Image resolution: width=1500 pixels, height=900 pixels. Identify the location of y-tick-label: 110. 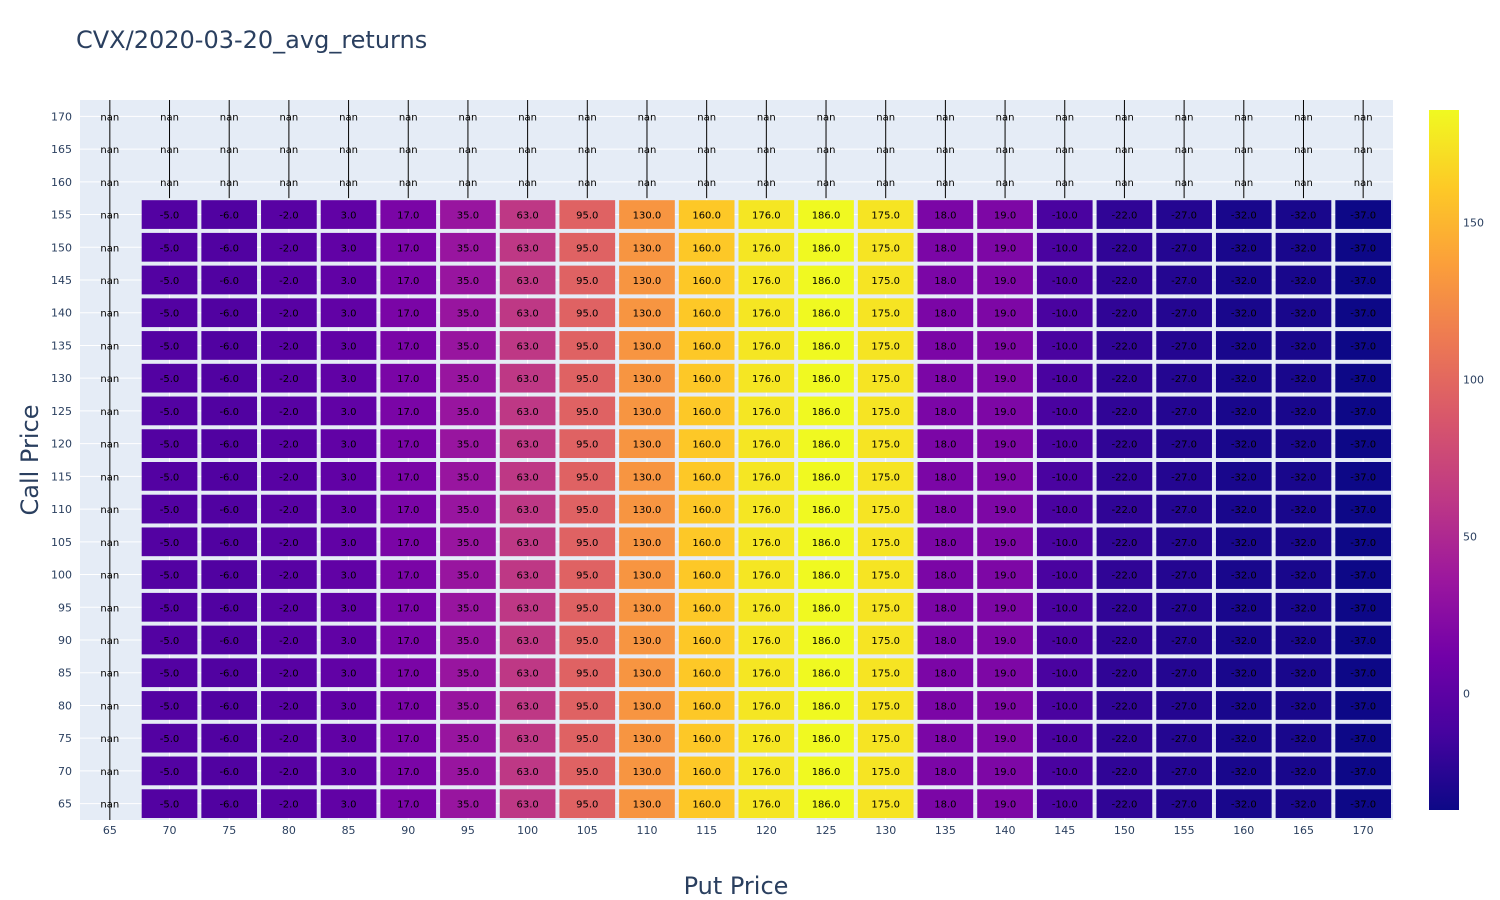
(61, 509).